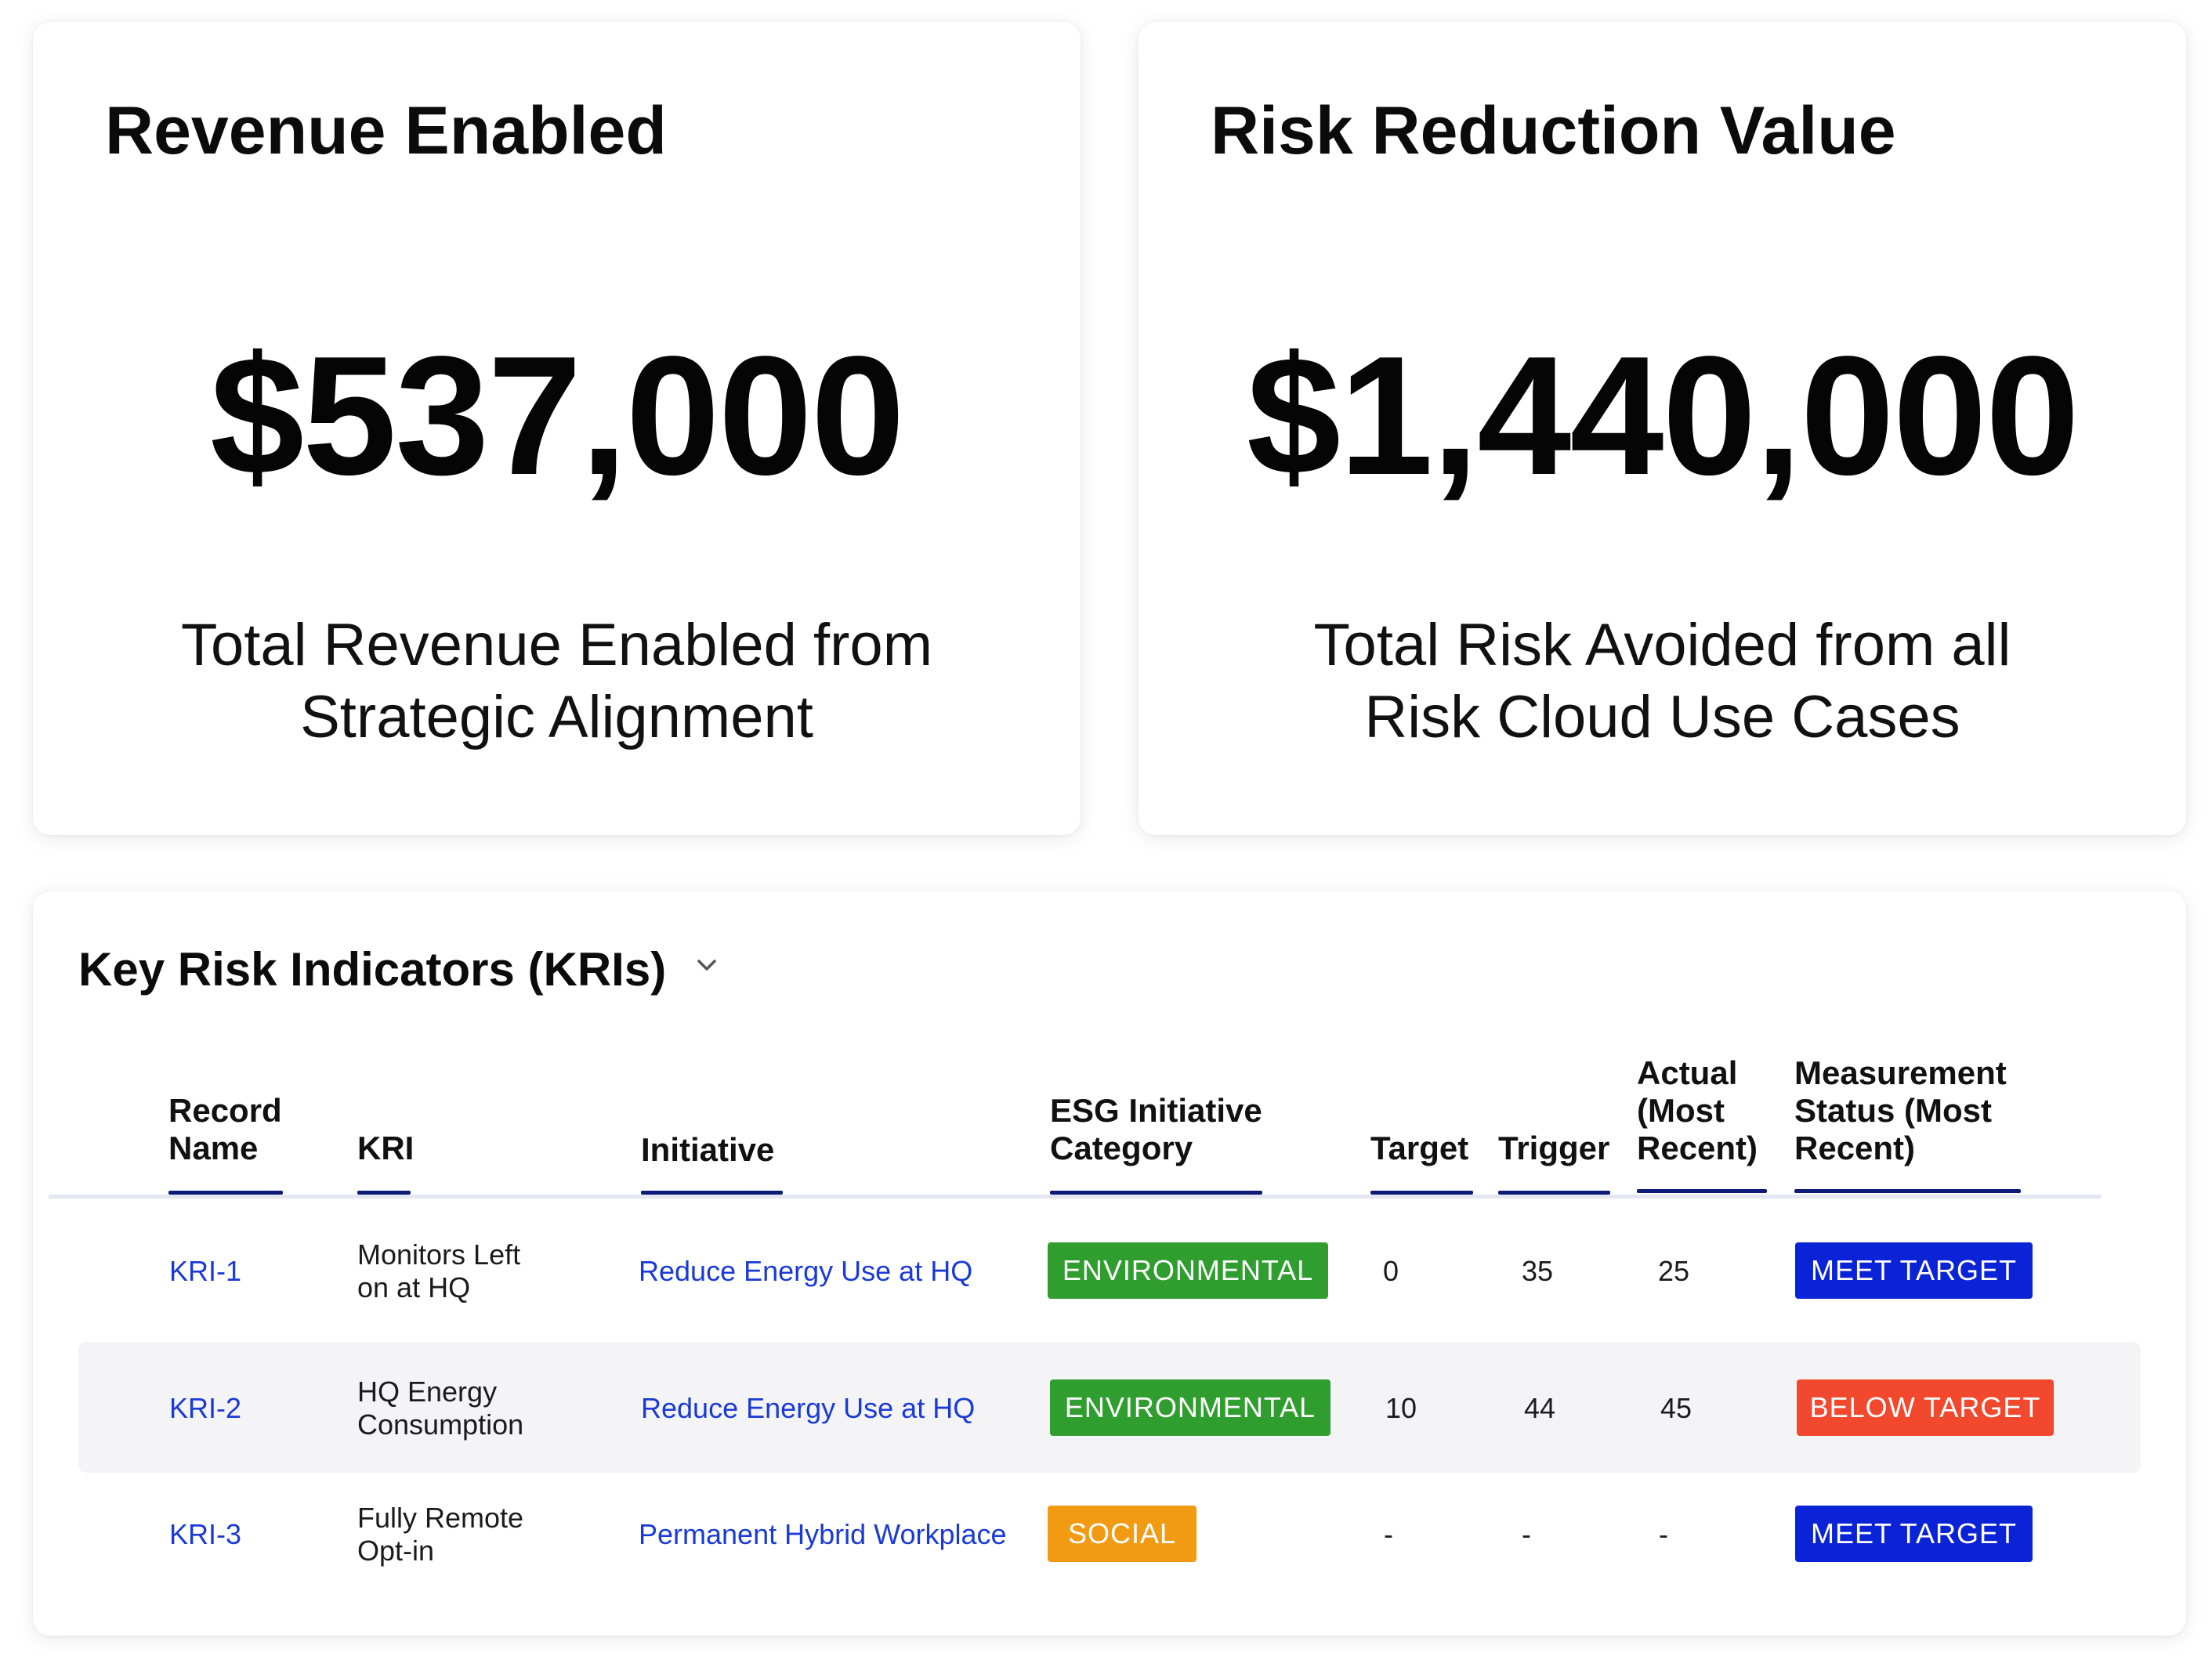 Image resolution: width=2212 pixels, height=1674 pixels. Describe the element at coordinates (1697, 1110) in the screenshot. I see `column-header-actual: Actual (Most Recent)` at that location.